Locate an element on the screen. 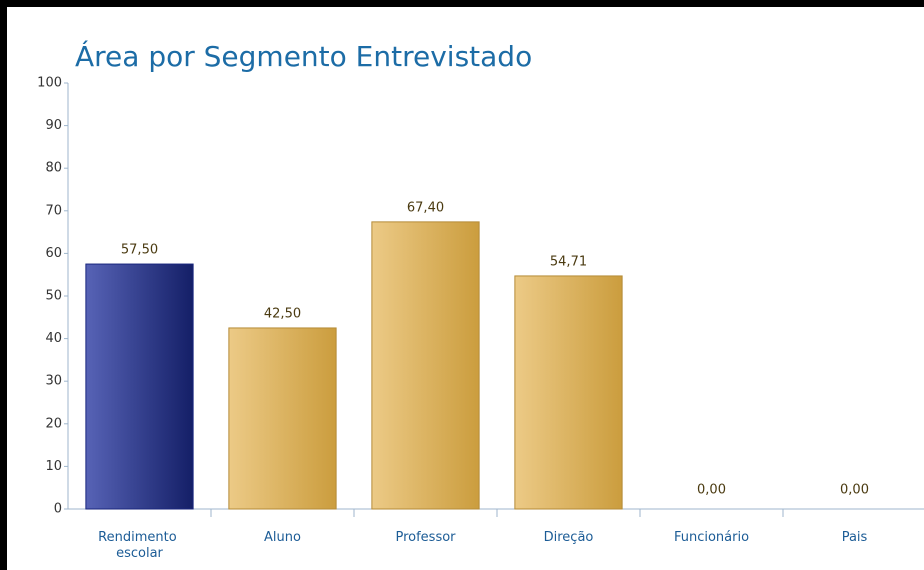  y-tick-label: 60 is located at coordinates (53, 253).